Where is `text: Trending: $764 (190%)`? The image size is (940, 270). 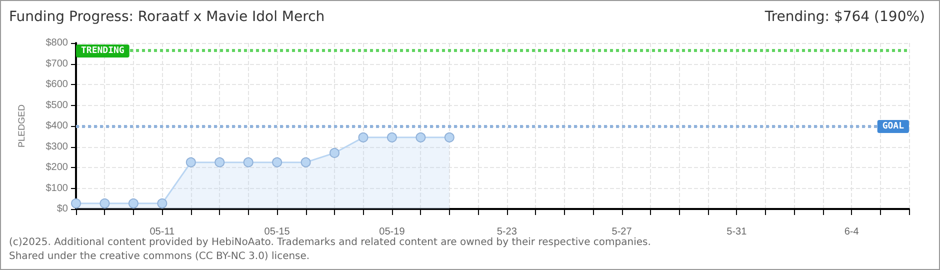
text: Trending: $764 (190%) is located at coordinates (844, 17).